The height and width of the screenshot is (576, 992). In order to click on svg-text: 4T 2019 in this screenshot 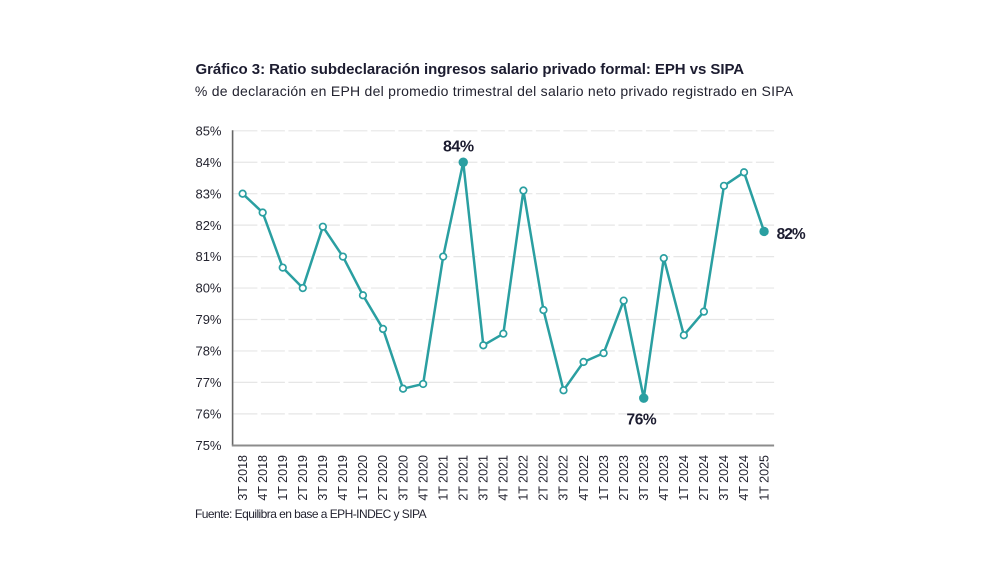, I will do `click(343, 478)`.